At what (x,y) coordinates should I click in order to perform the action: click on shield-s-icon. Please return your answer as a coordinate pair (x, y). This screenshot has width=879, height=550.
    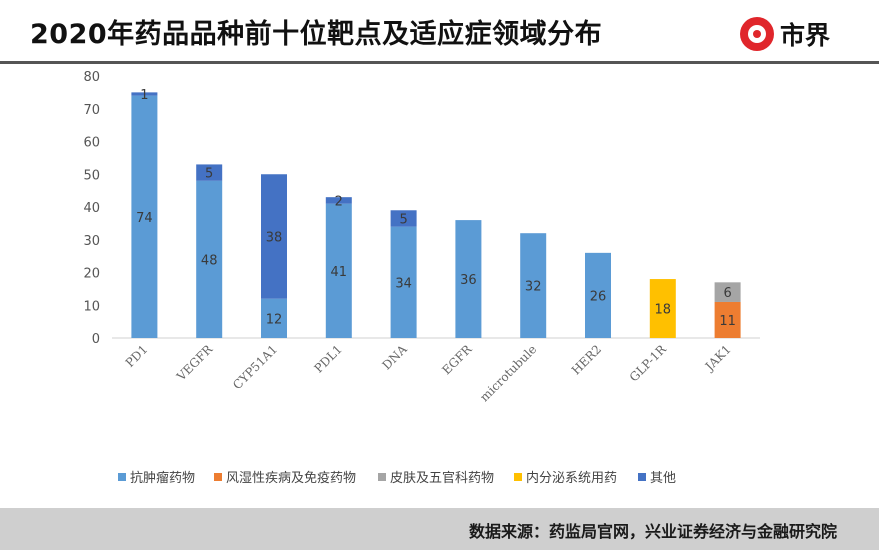
    Looking at the image, I should click on (757, 34).